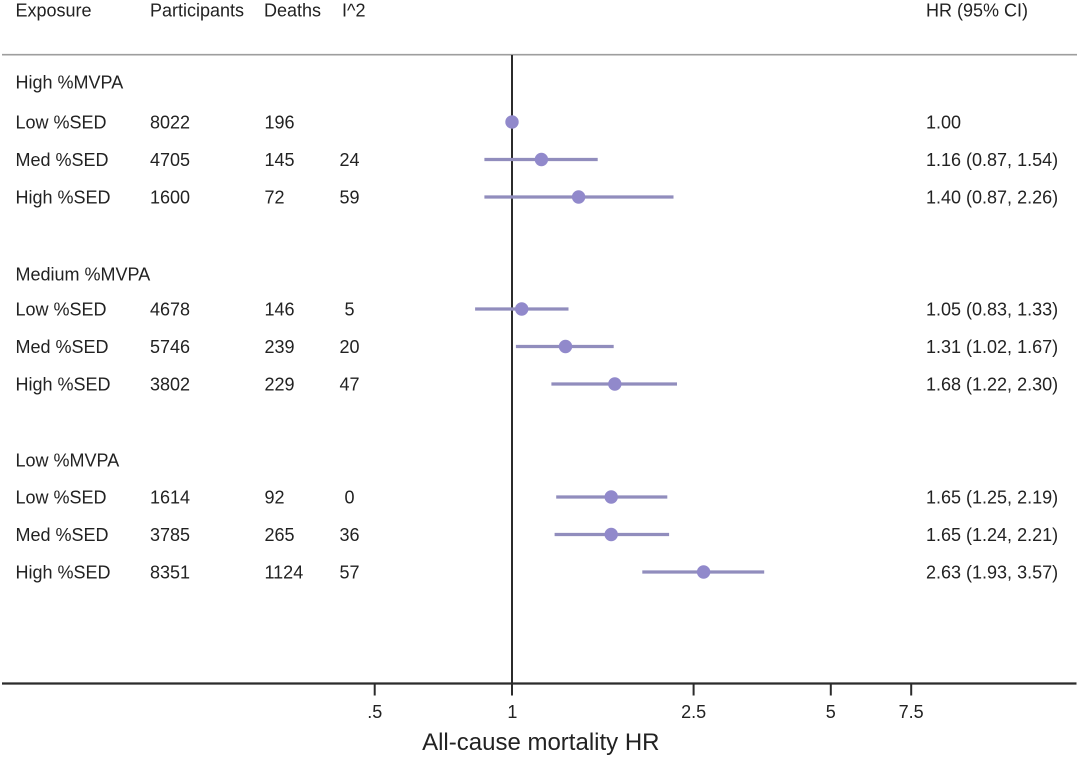 The height and width of the screenshot is (759, 1080). What do you see at coordinates (170, 310) in the screenshot?
I see `svg-text: 4678` at bounding box center [170, 310].